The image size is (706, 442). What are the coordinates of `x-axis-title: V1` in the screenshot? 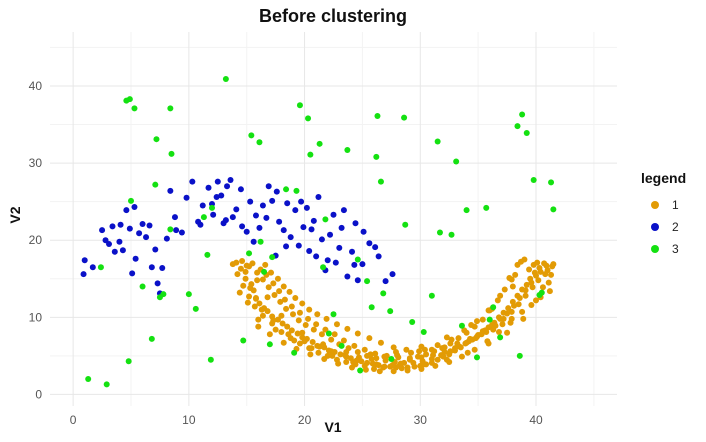 It's located at (332, 427).